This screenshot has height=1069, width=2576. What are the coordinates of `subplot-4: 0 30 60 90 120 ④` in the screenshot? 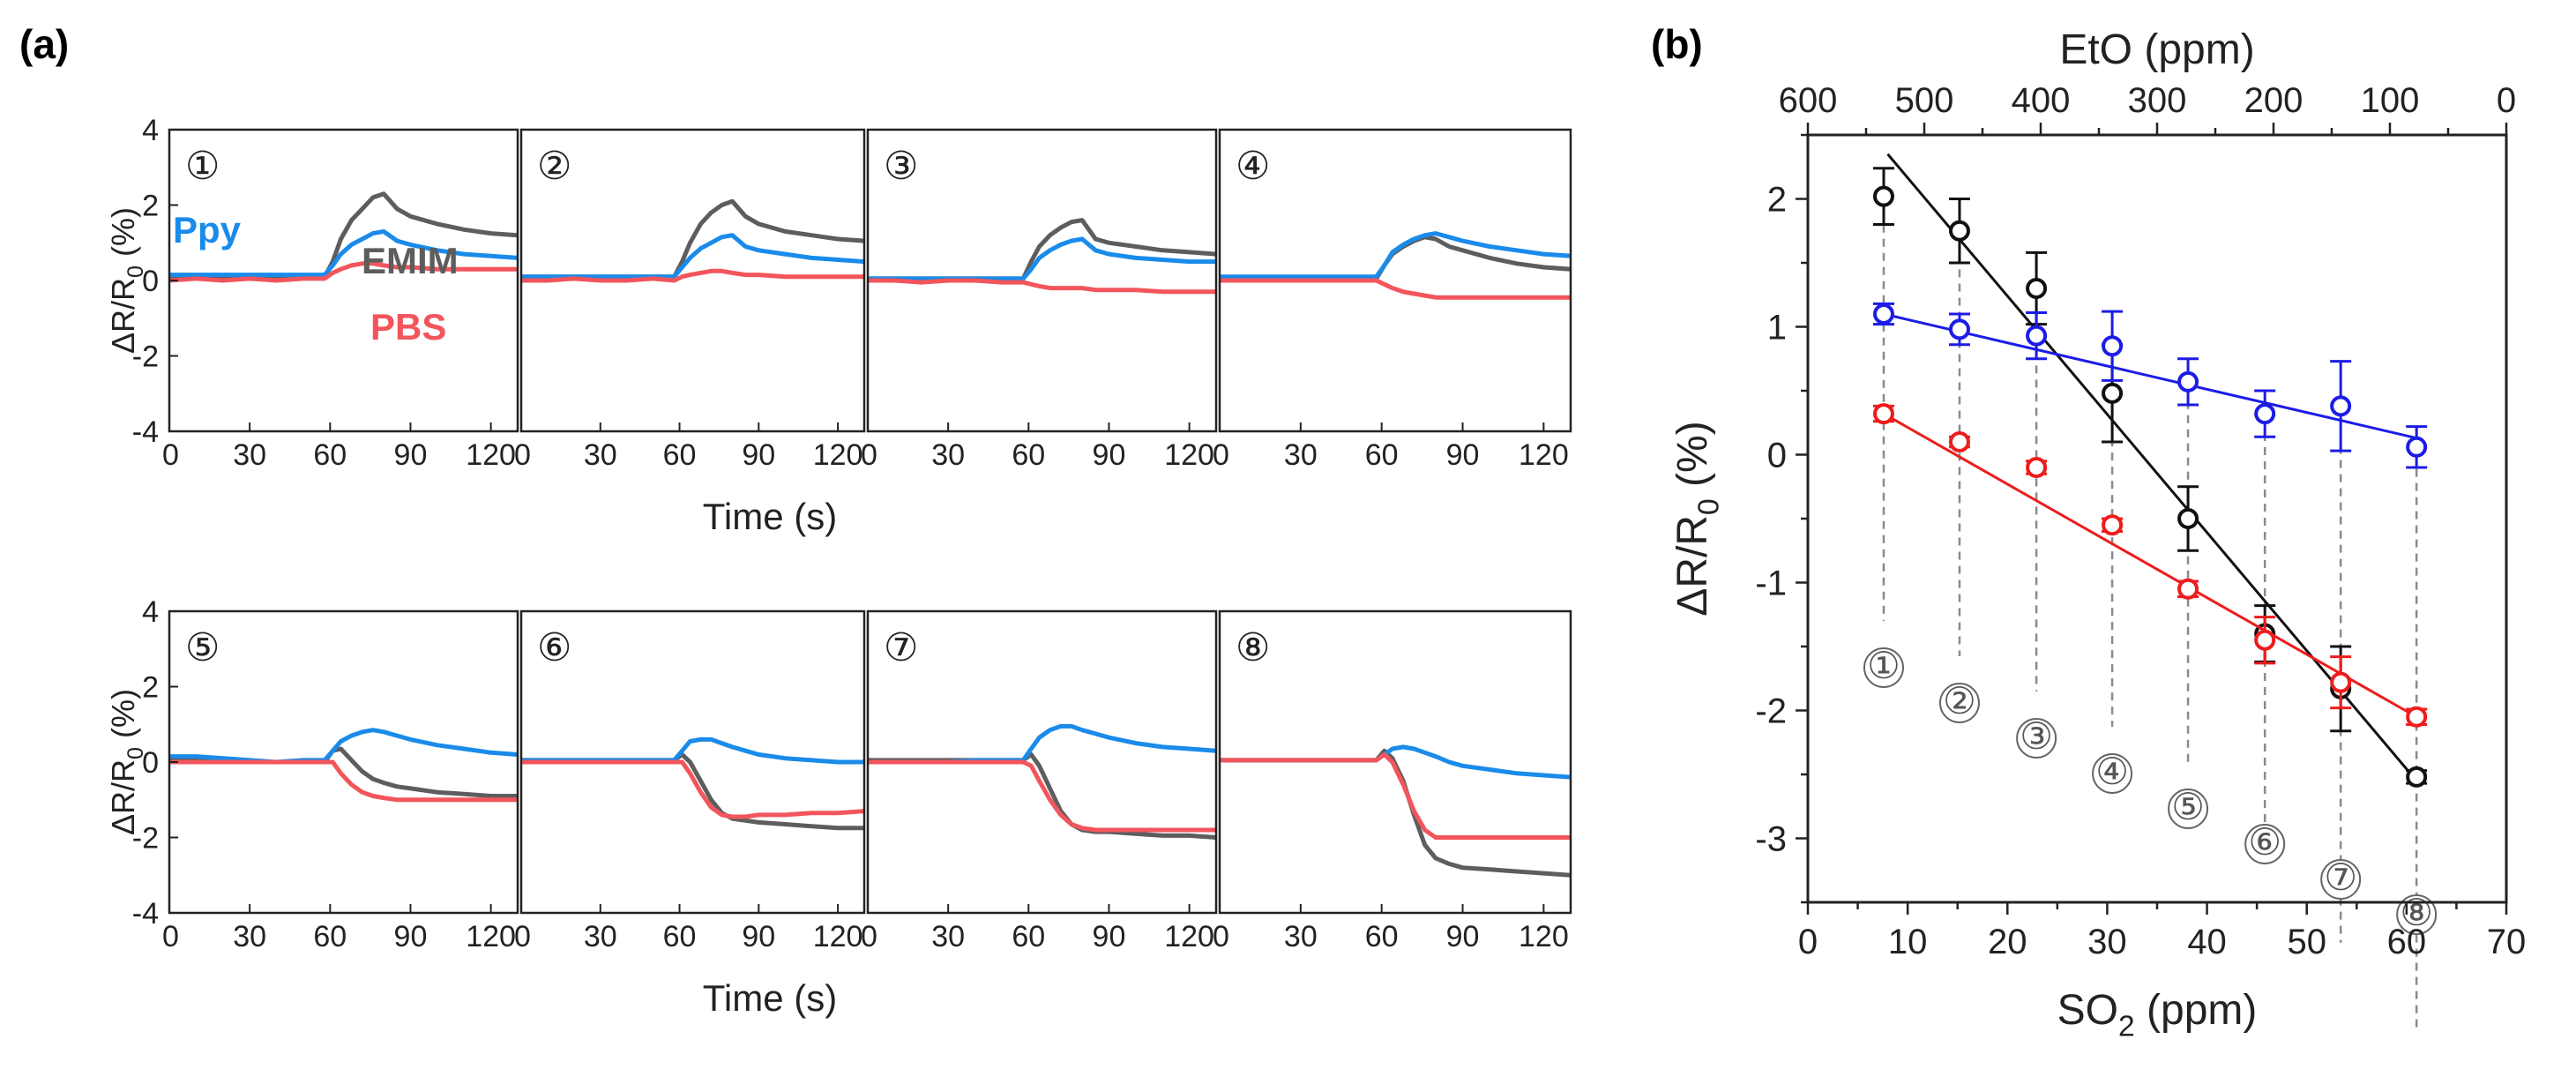 It's located at (1392, 300).